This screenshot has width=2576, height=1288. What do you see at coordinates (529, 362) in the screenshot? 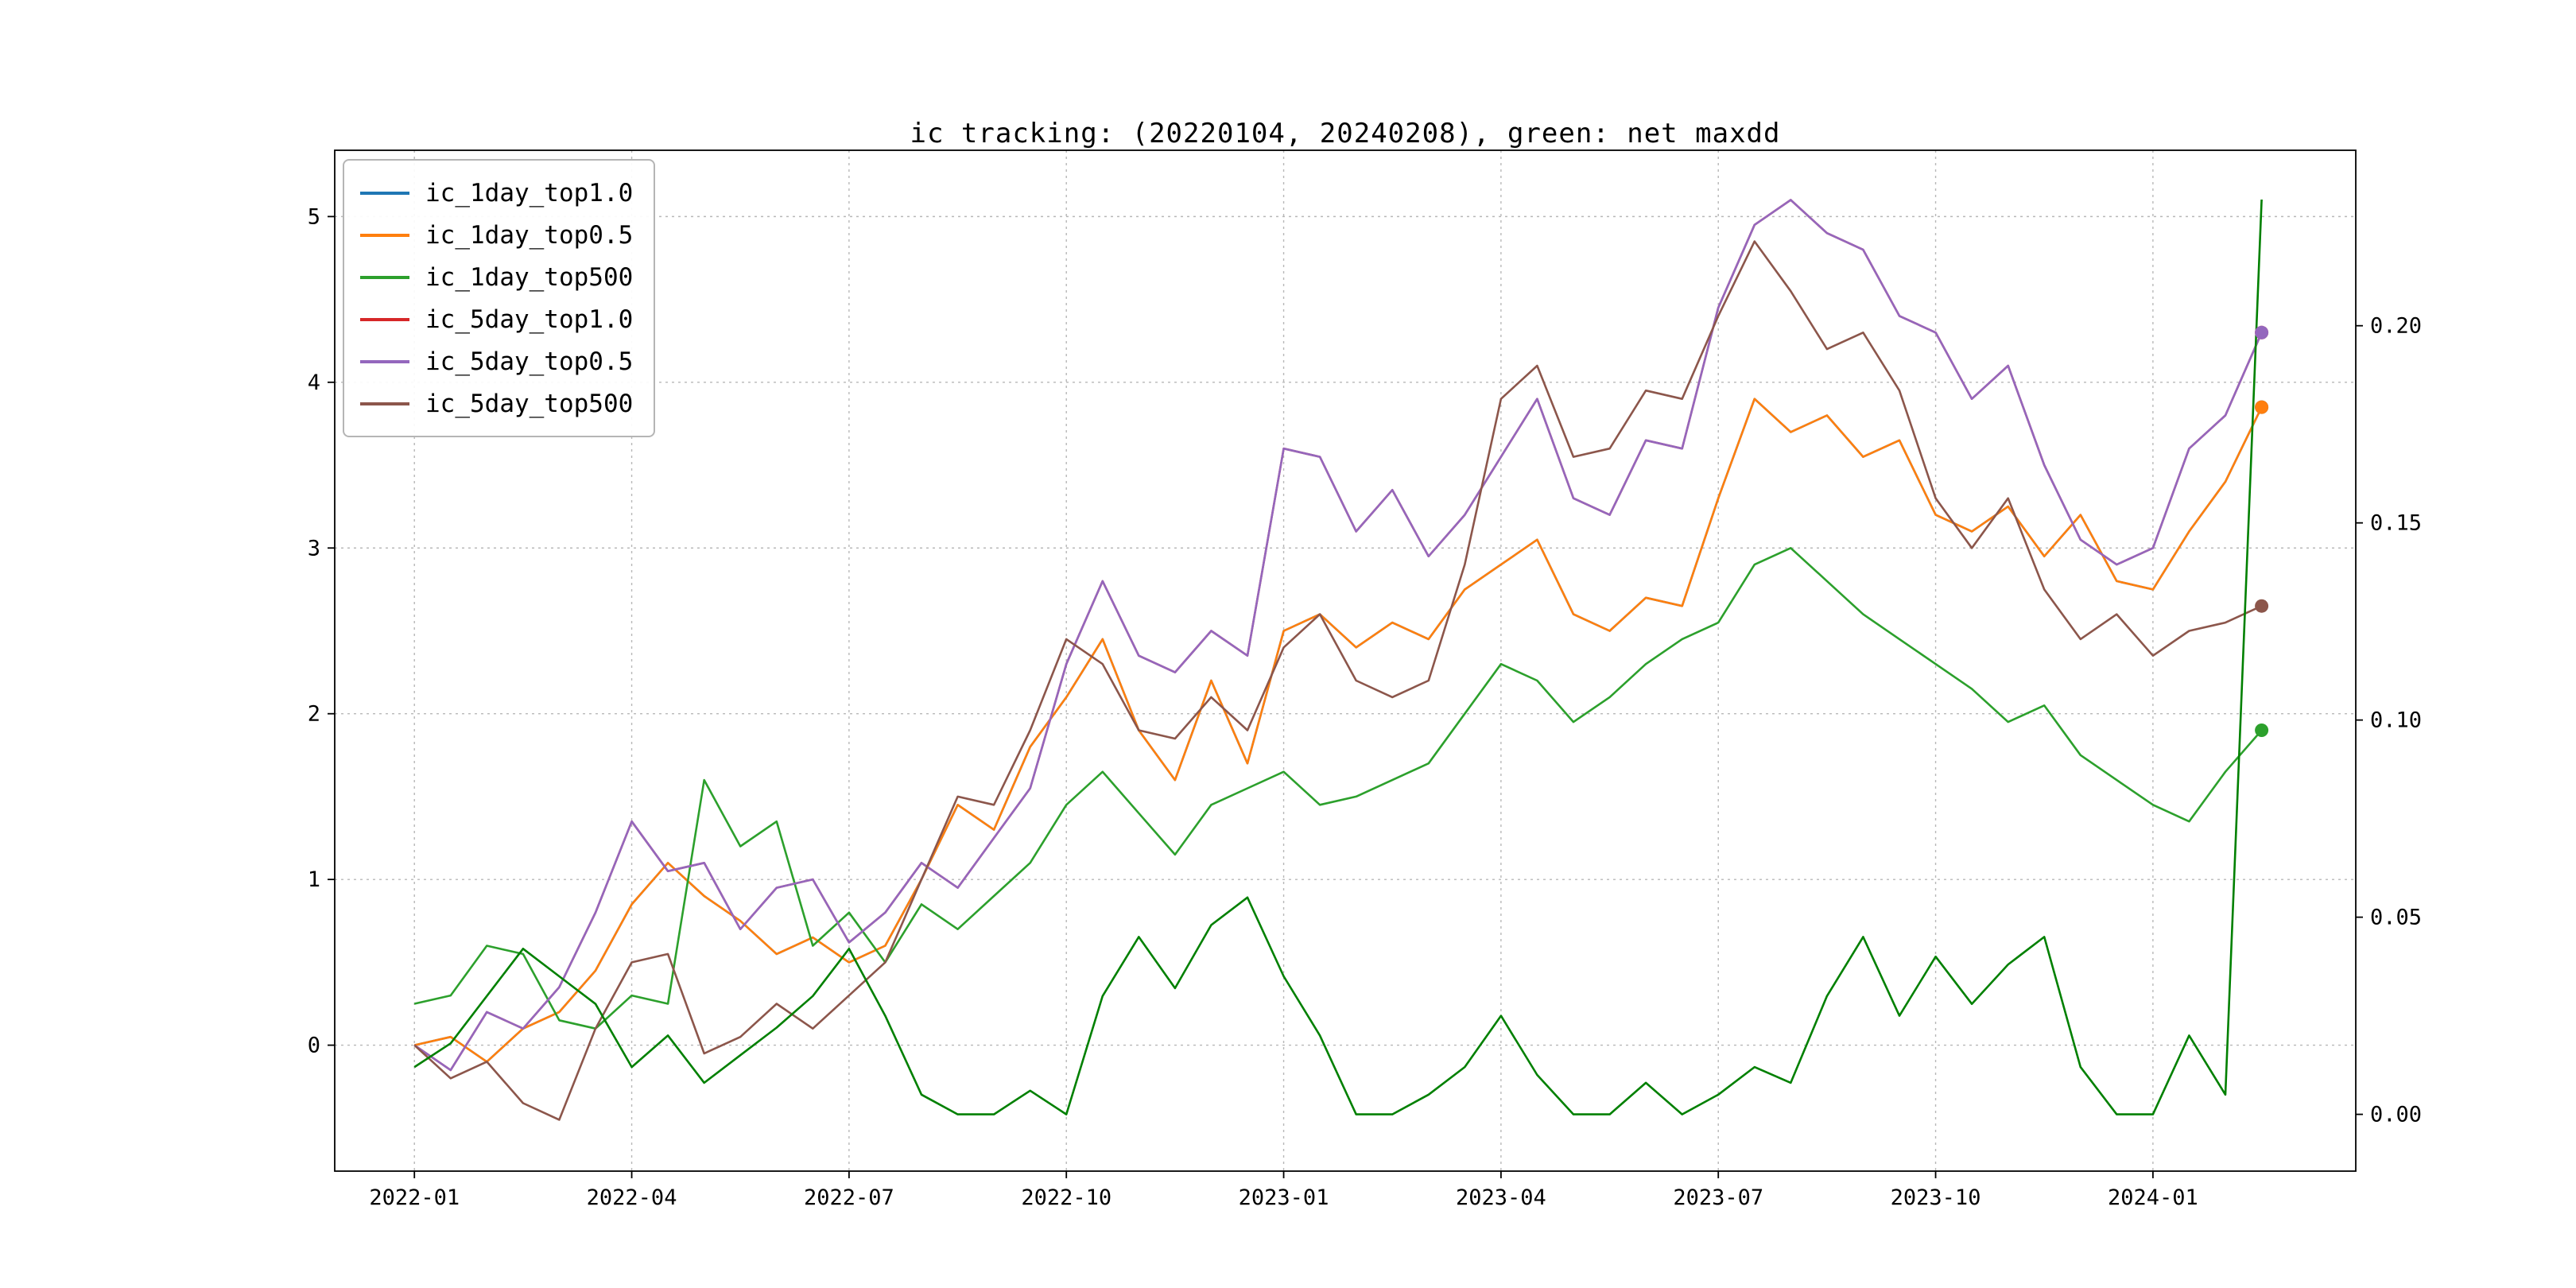
I see `legend-label: ic_5day_top0.5` at bounding box center [529, 362].